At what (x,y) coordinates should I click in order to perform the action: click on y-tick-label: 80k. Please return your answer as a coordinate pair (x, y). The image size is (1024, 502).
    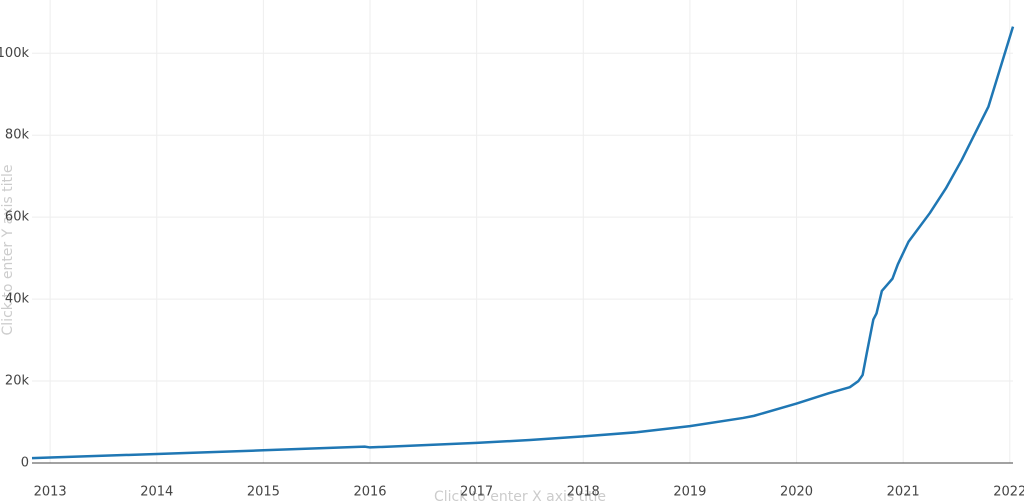
    Looking at the image, I should click on (17, 135).